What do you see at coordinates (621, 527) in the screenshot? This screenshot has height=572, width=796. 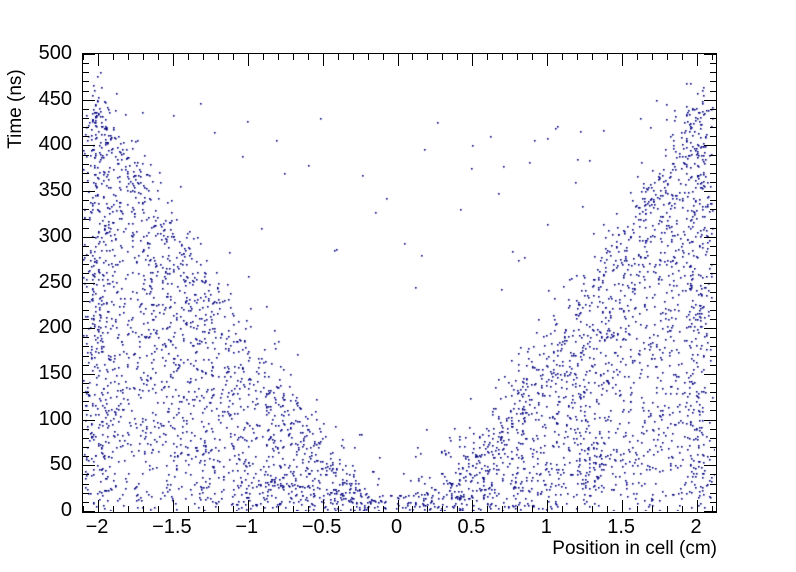 I see `x-tick-label: 1.5` at bounding box center [621, 527].